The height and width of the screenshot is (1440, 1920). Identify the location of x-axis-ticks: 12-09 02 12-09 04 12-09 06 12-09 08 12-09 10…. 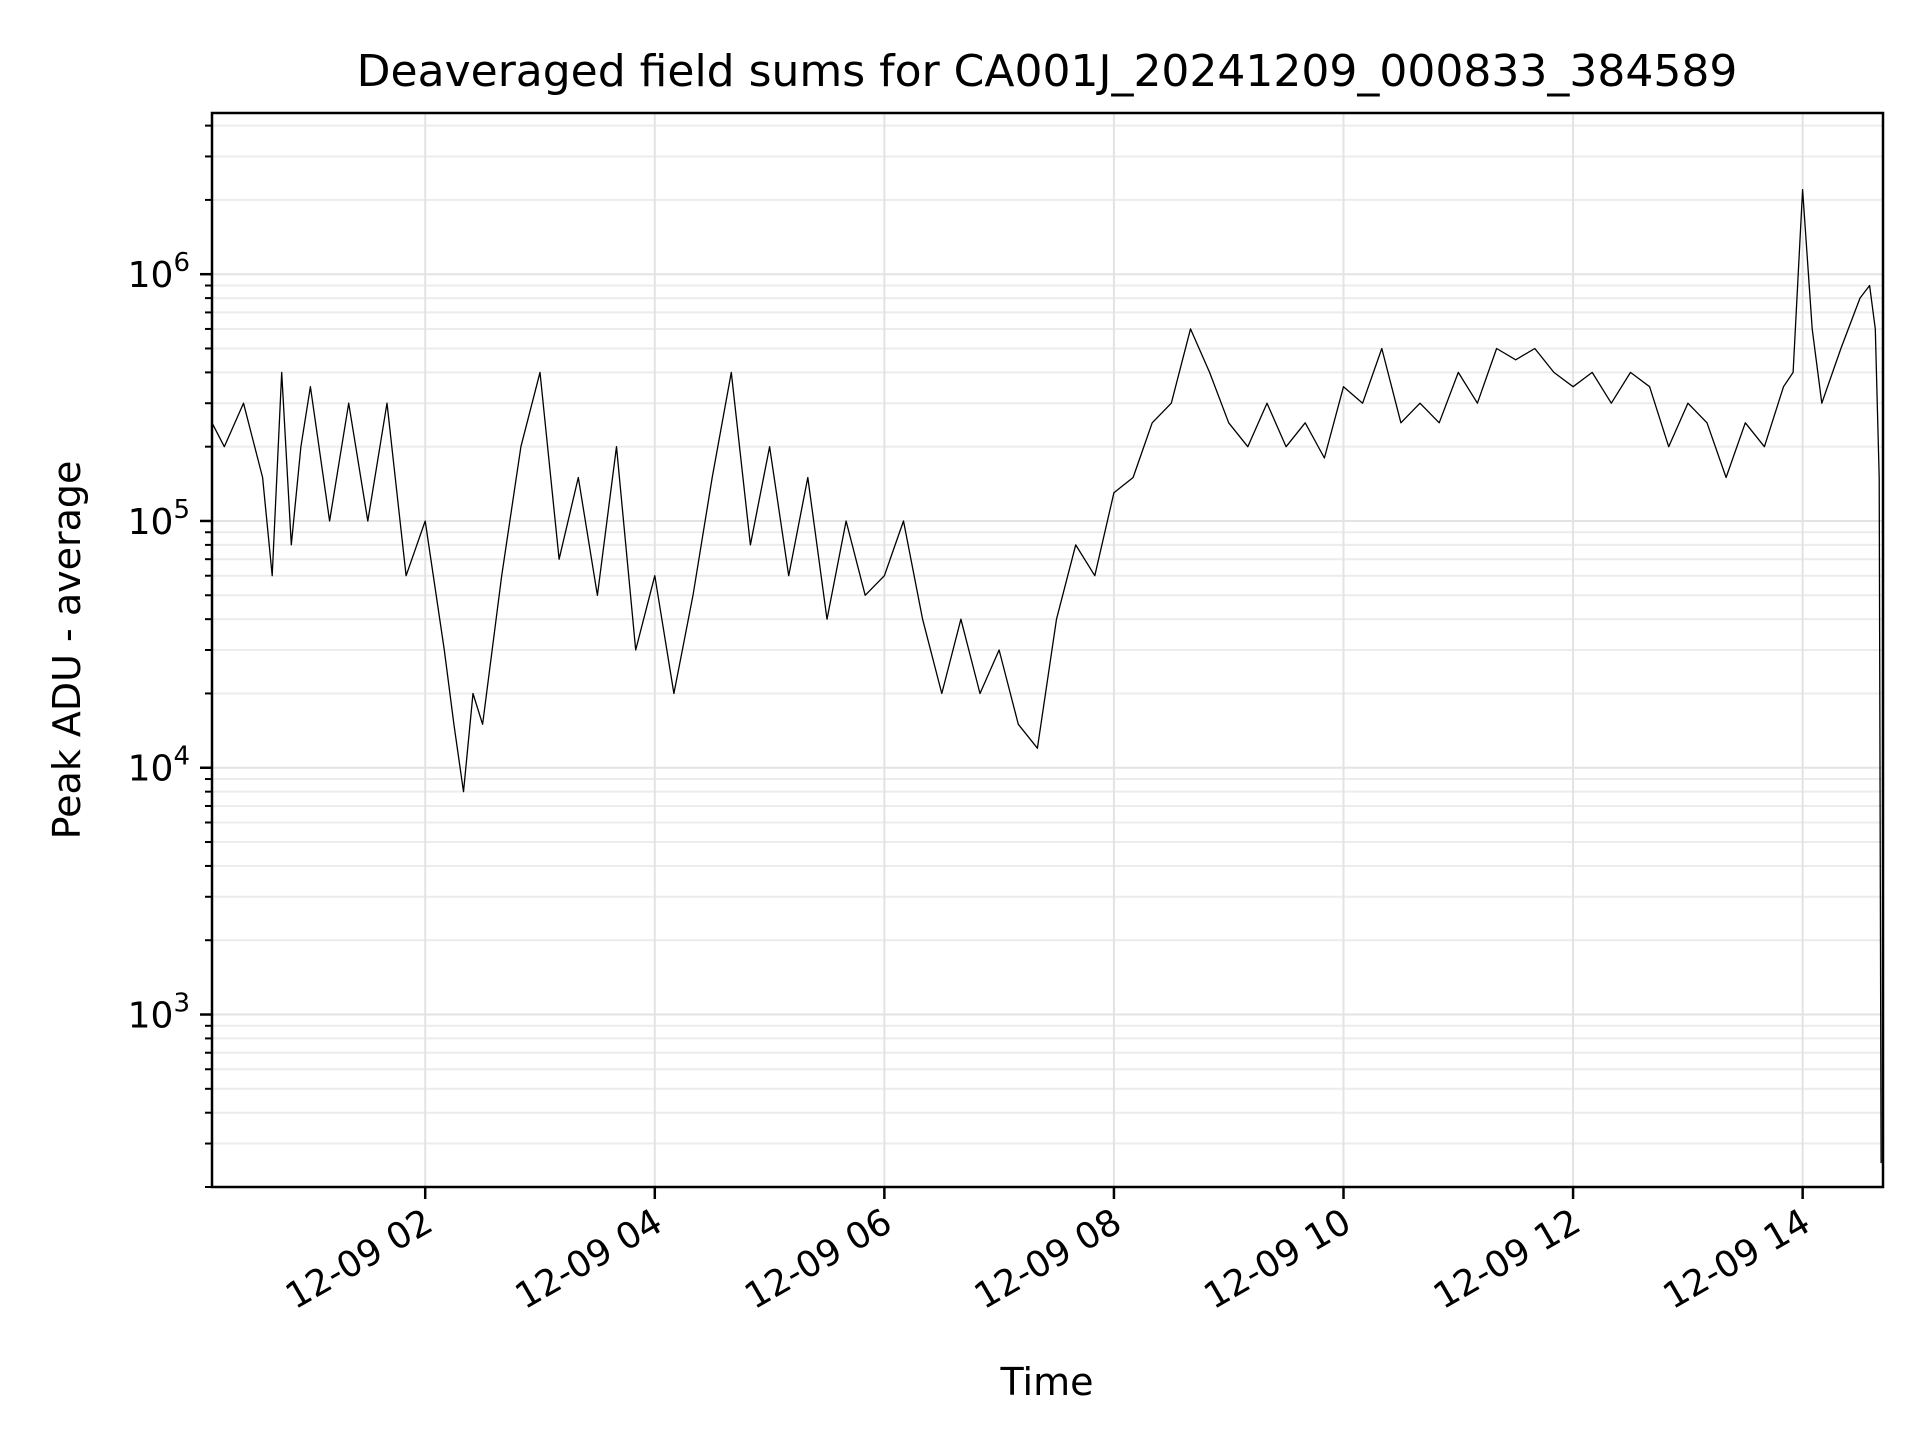
(1048, 1252).